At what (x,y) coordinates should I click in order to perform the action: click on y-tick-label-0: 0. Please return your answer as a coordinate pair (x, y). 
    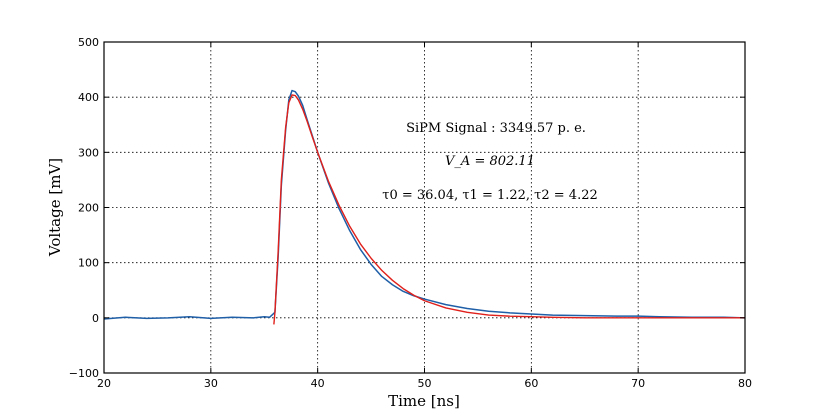
    Looking at the image, I should click on (95, 318).